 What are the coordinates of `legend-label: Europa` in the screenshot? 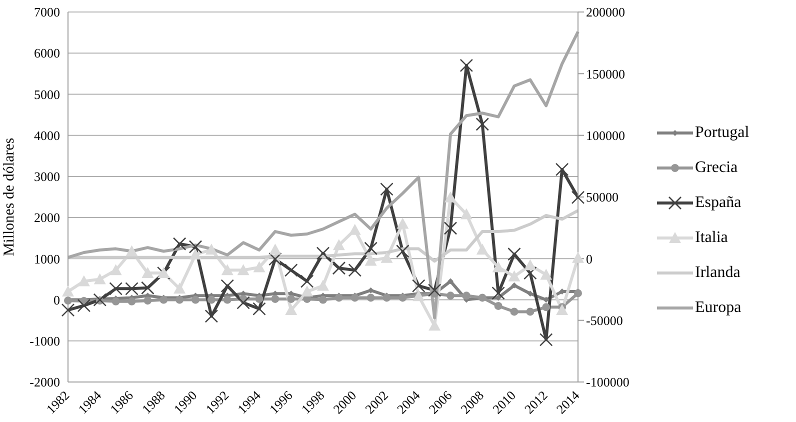 It's located at (718, 307).